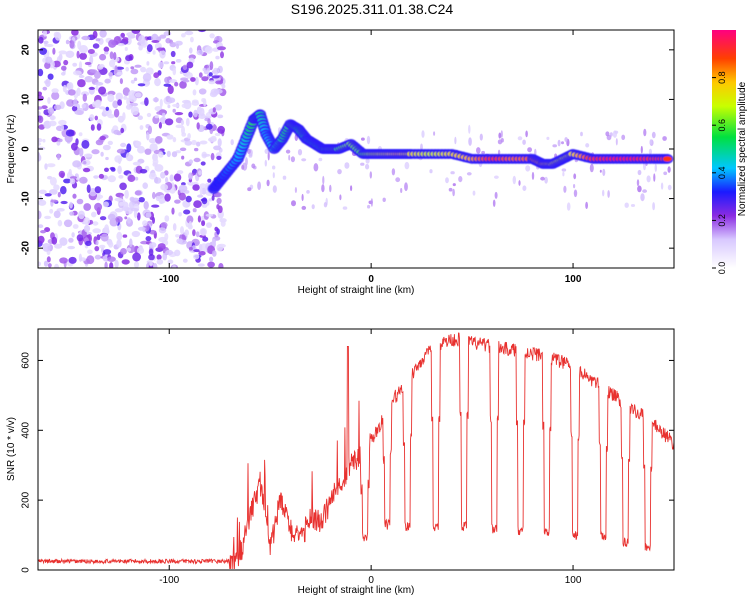  I want to click on colorbar-ticks: 0.0 0.2 0.4 0.6 0.8, so click(719, 172).